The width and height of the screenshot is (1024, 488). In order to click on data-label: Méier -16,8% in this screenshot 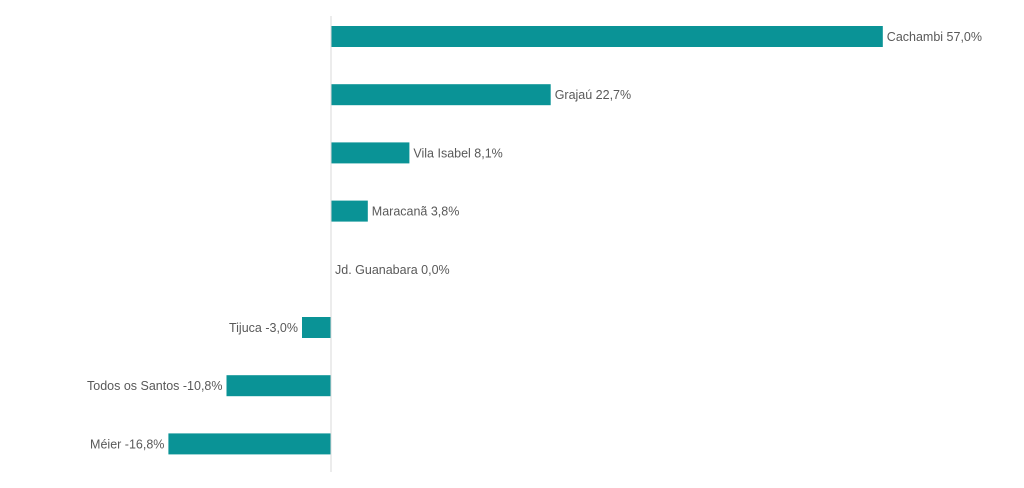, I will do `click(127, 444)`.